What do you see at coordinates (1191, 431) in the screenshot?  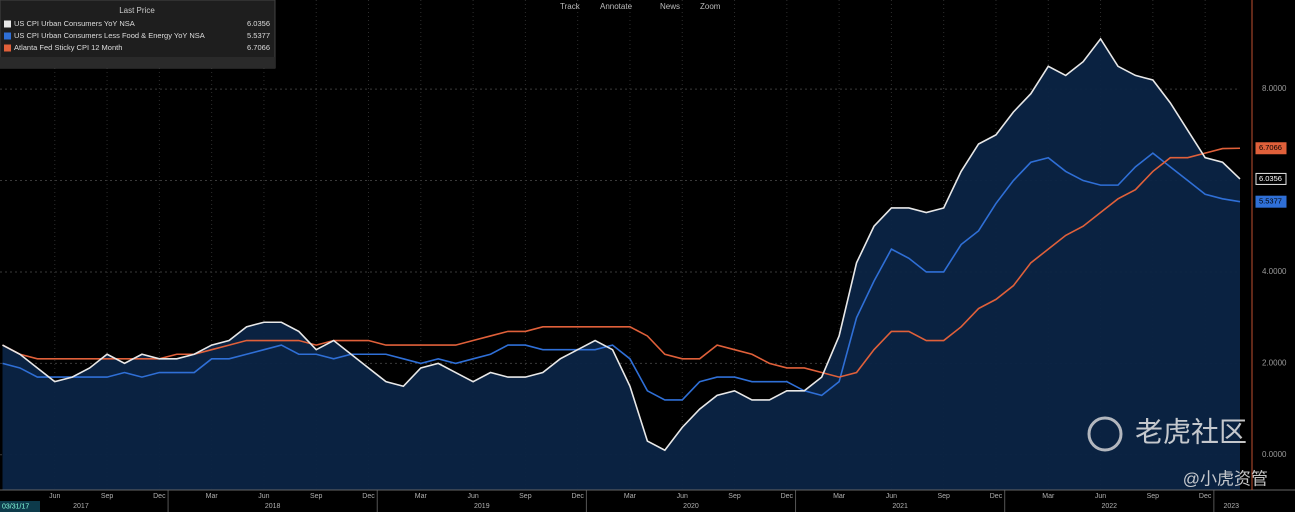 I see `watermark: 老虎社区` at bounding box center [1191, 431].